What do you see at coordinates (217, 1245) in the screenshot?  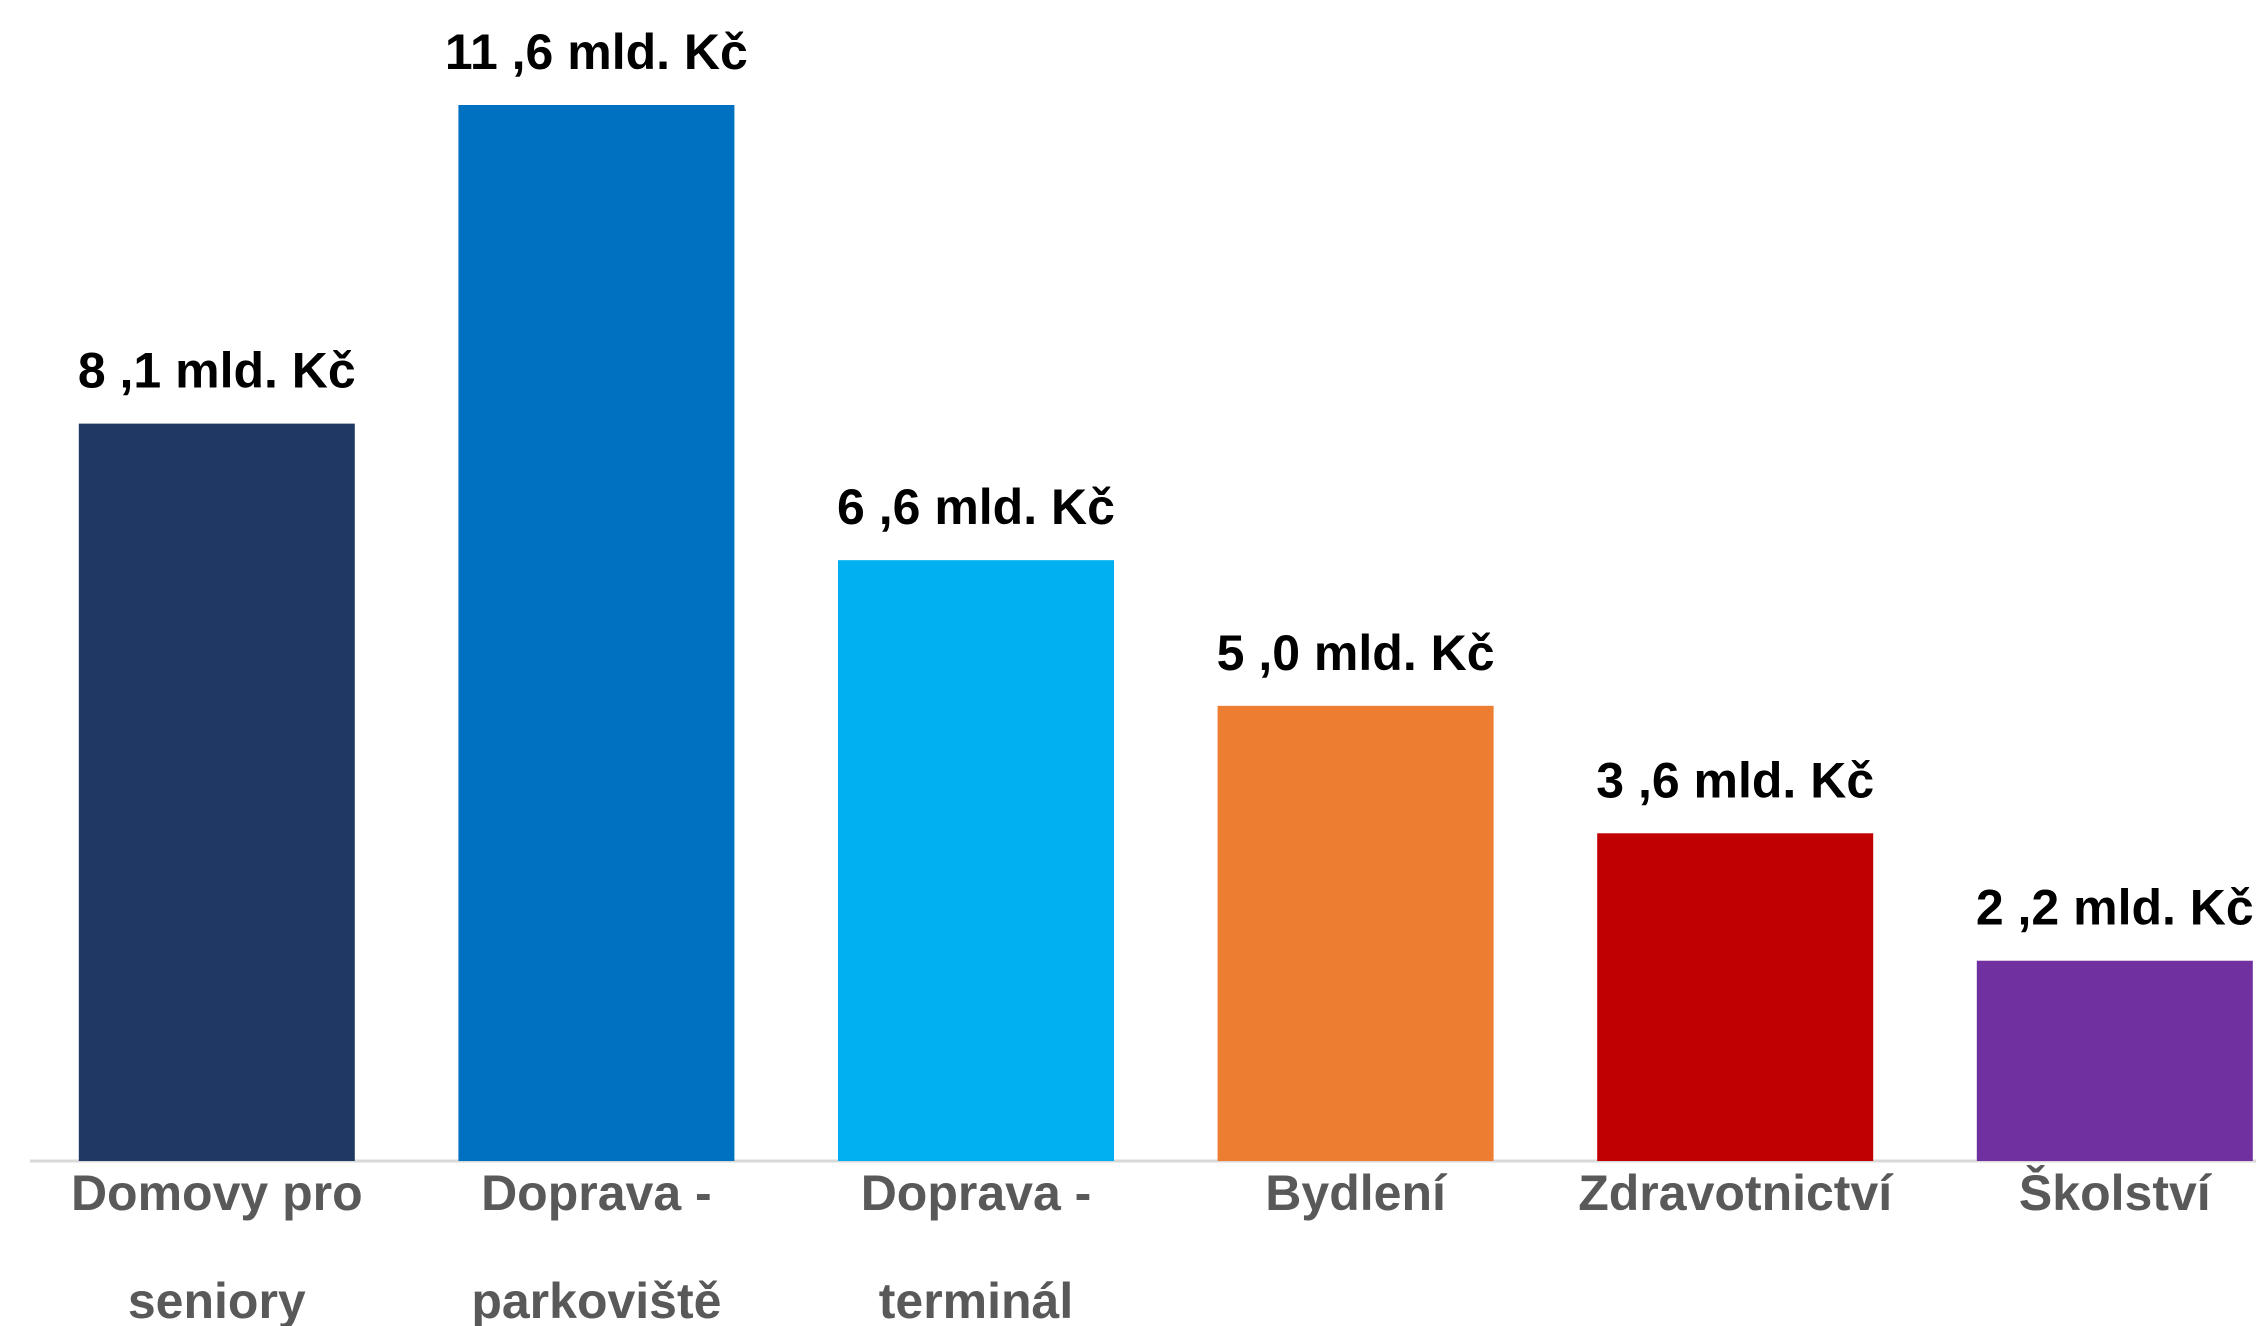 I see `x-tick-label: Domovy pro seniory` at bounding box center [217, 1245].